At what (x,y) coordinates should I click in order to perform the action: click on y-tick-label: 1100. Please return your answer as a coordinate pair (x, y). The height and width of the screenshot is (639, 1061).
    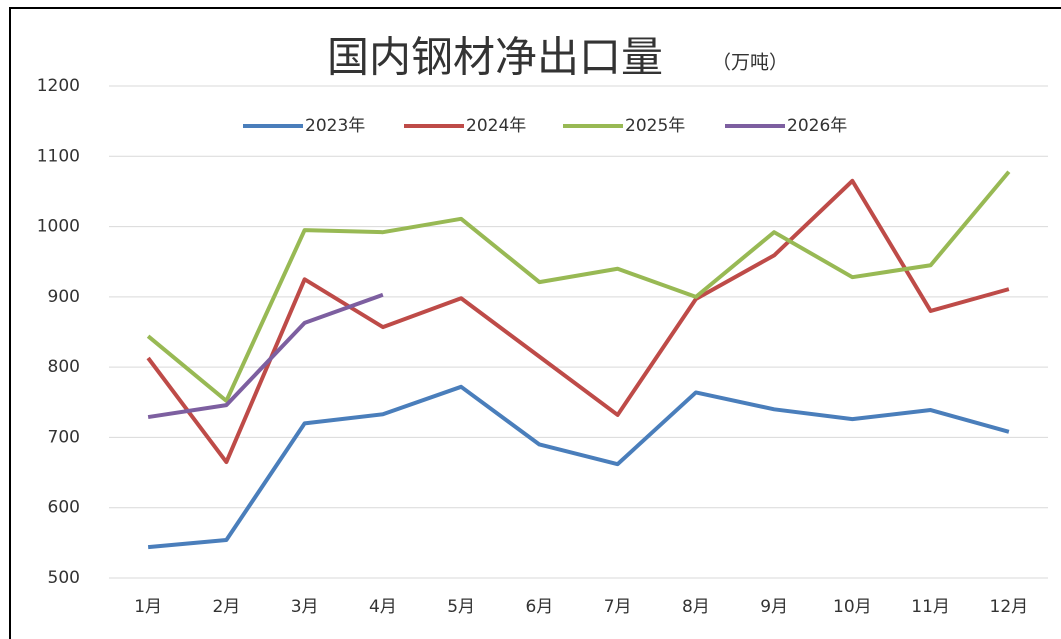
    Looking at the image, I should click on (58, 156).